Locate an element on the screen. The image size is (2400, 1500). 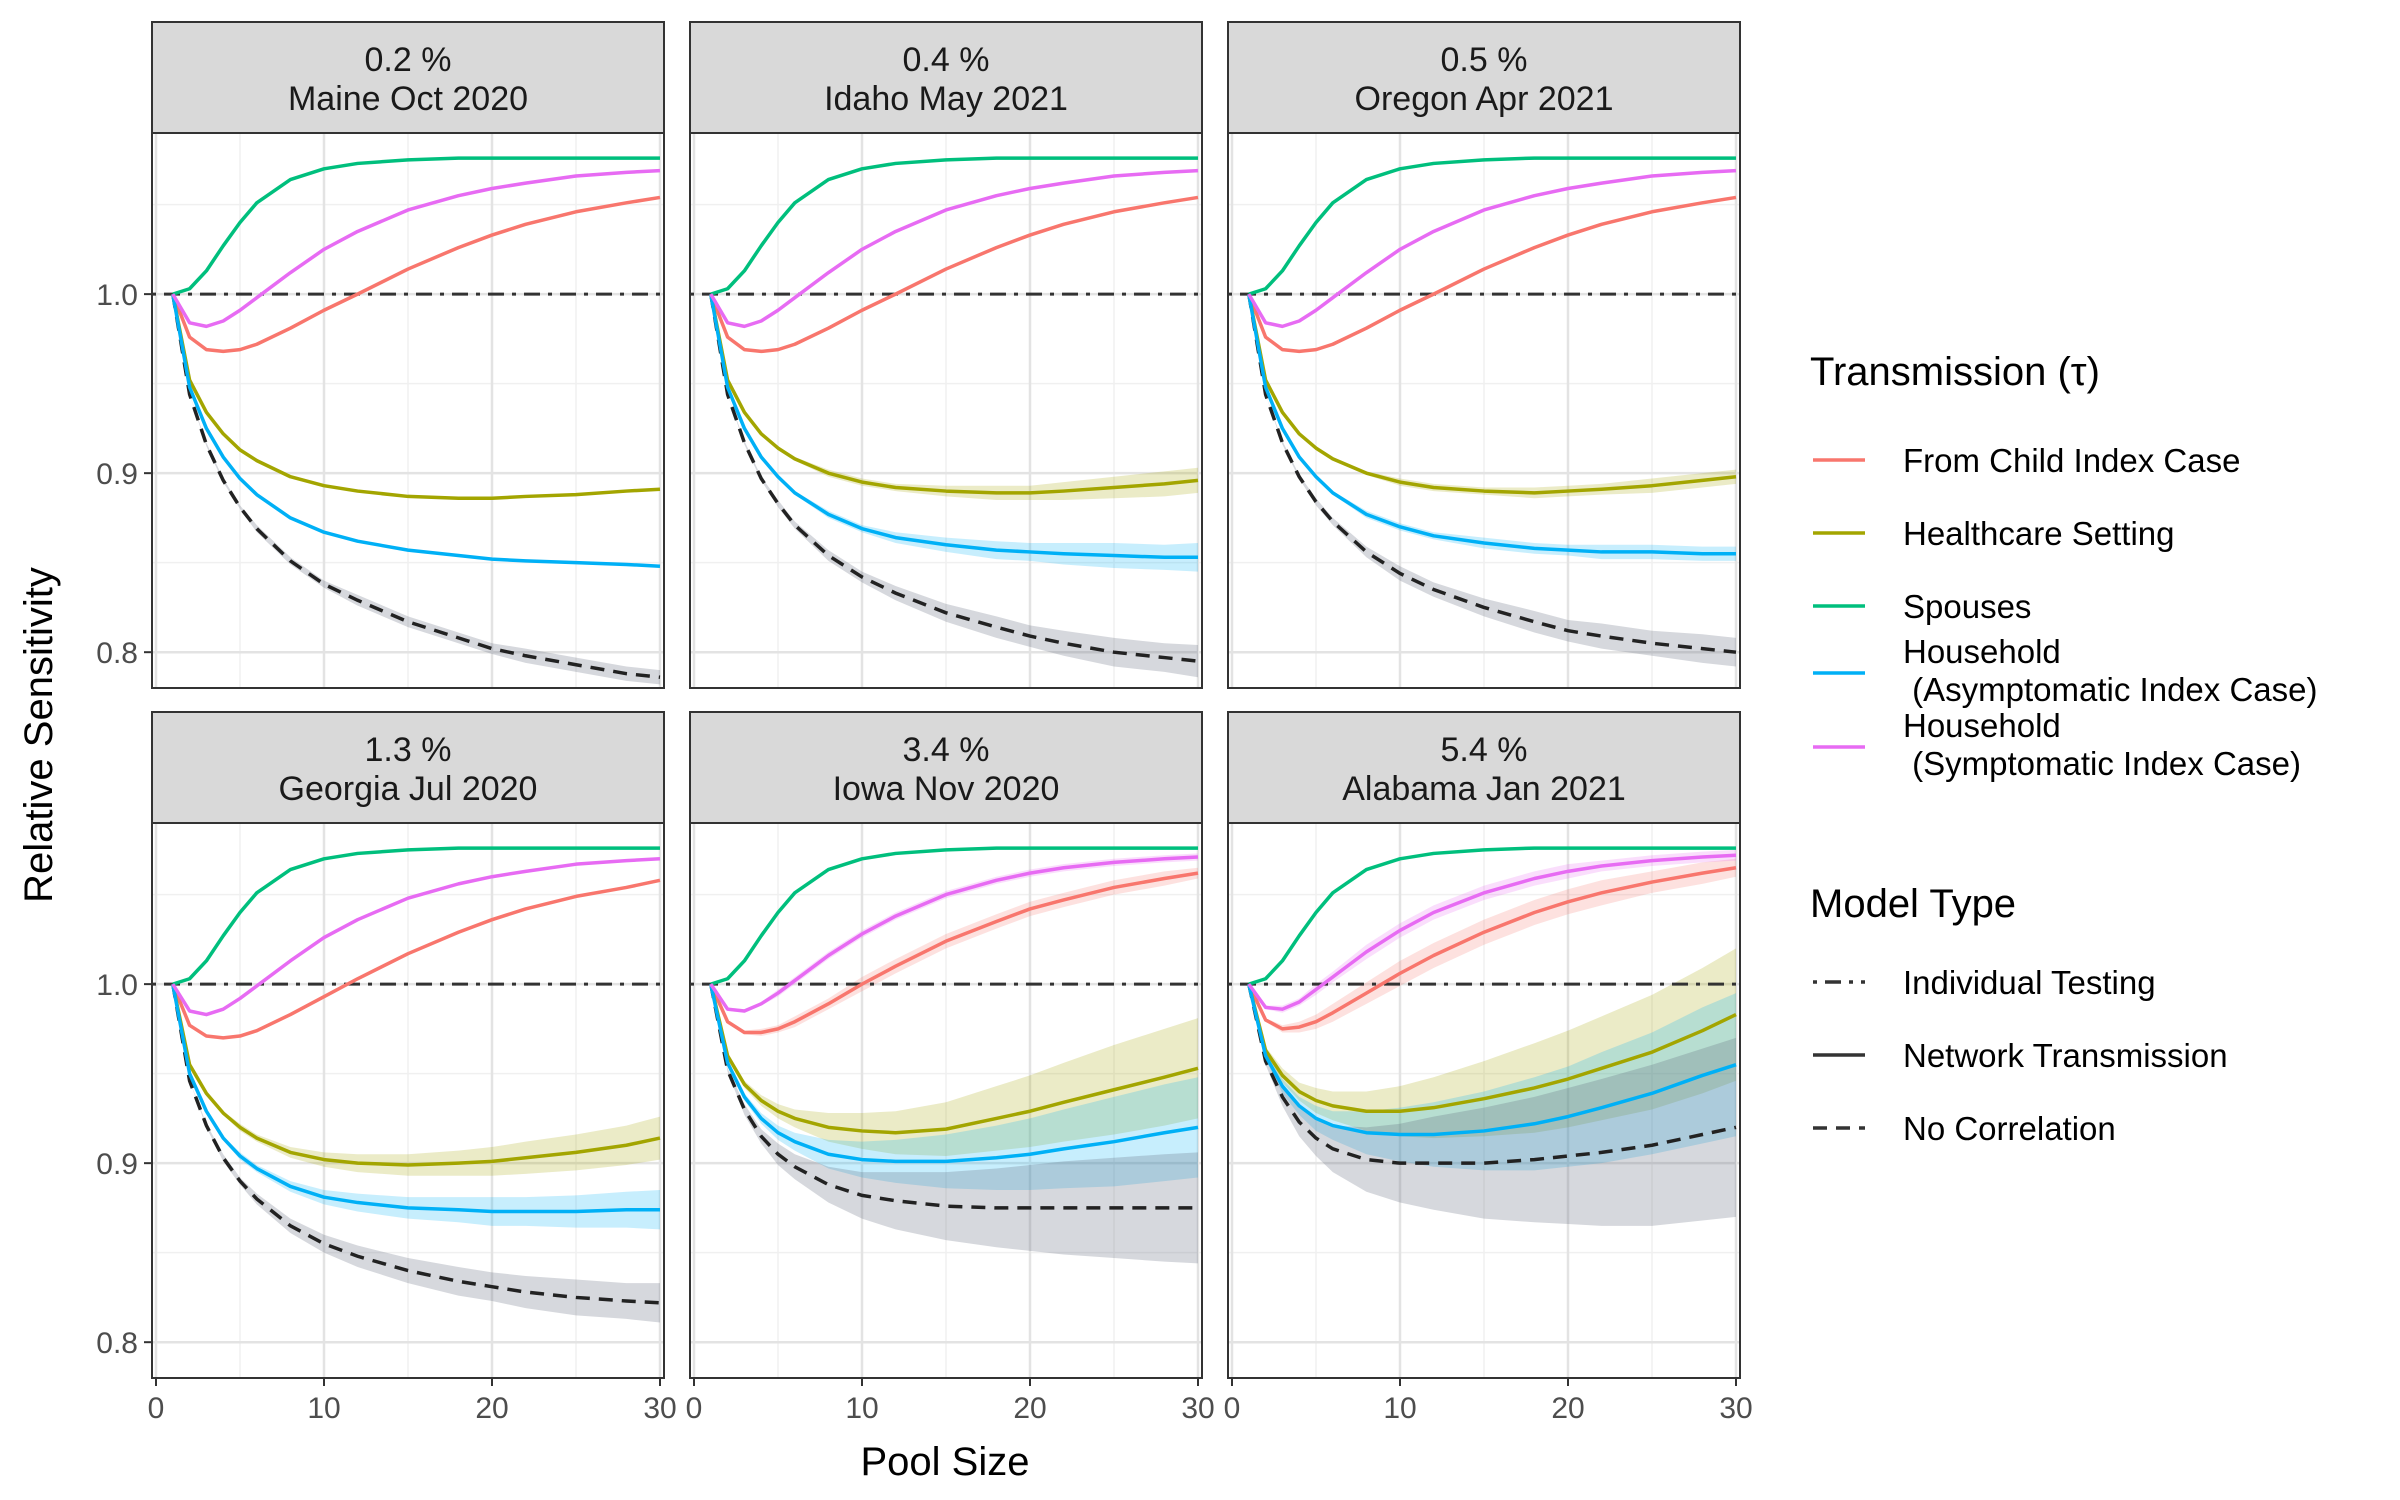
y-axis-title: Relative Sensitivity is located at coordinates (39, 735).